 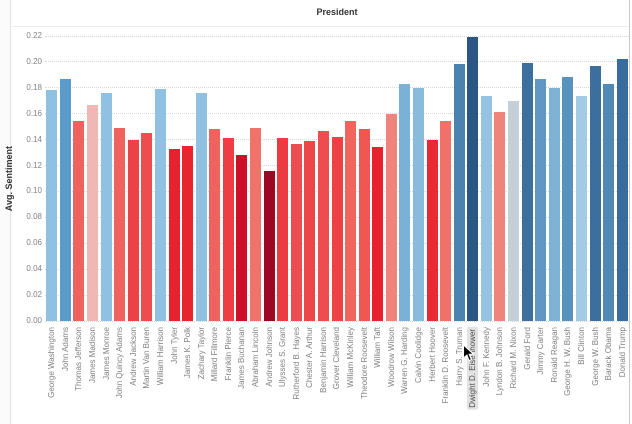 What do you see at coordinates (188, 233) in the screenshot?
I see `bar-james-k-polk` at bounding box center [188, 233].